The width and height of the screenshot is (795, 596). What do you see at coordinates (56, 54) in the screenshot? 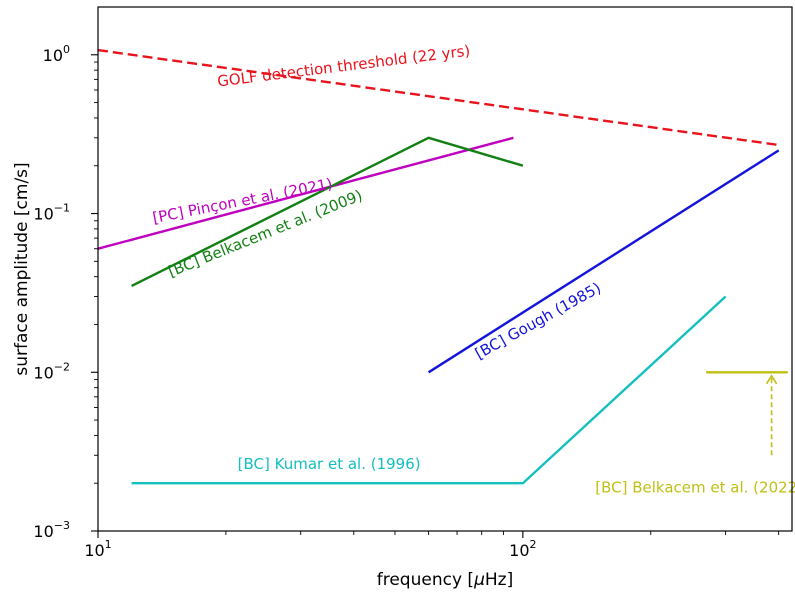
I see `y-tick-label: 10⁰` at bounding box center [56, 54].